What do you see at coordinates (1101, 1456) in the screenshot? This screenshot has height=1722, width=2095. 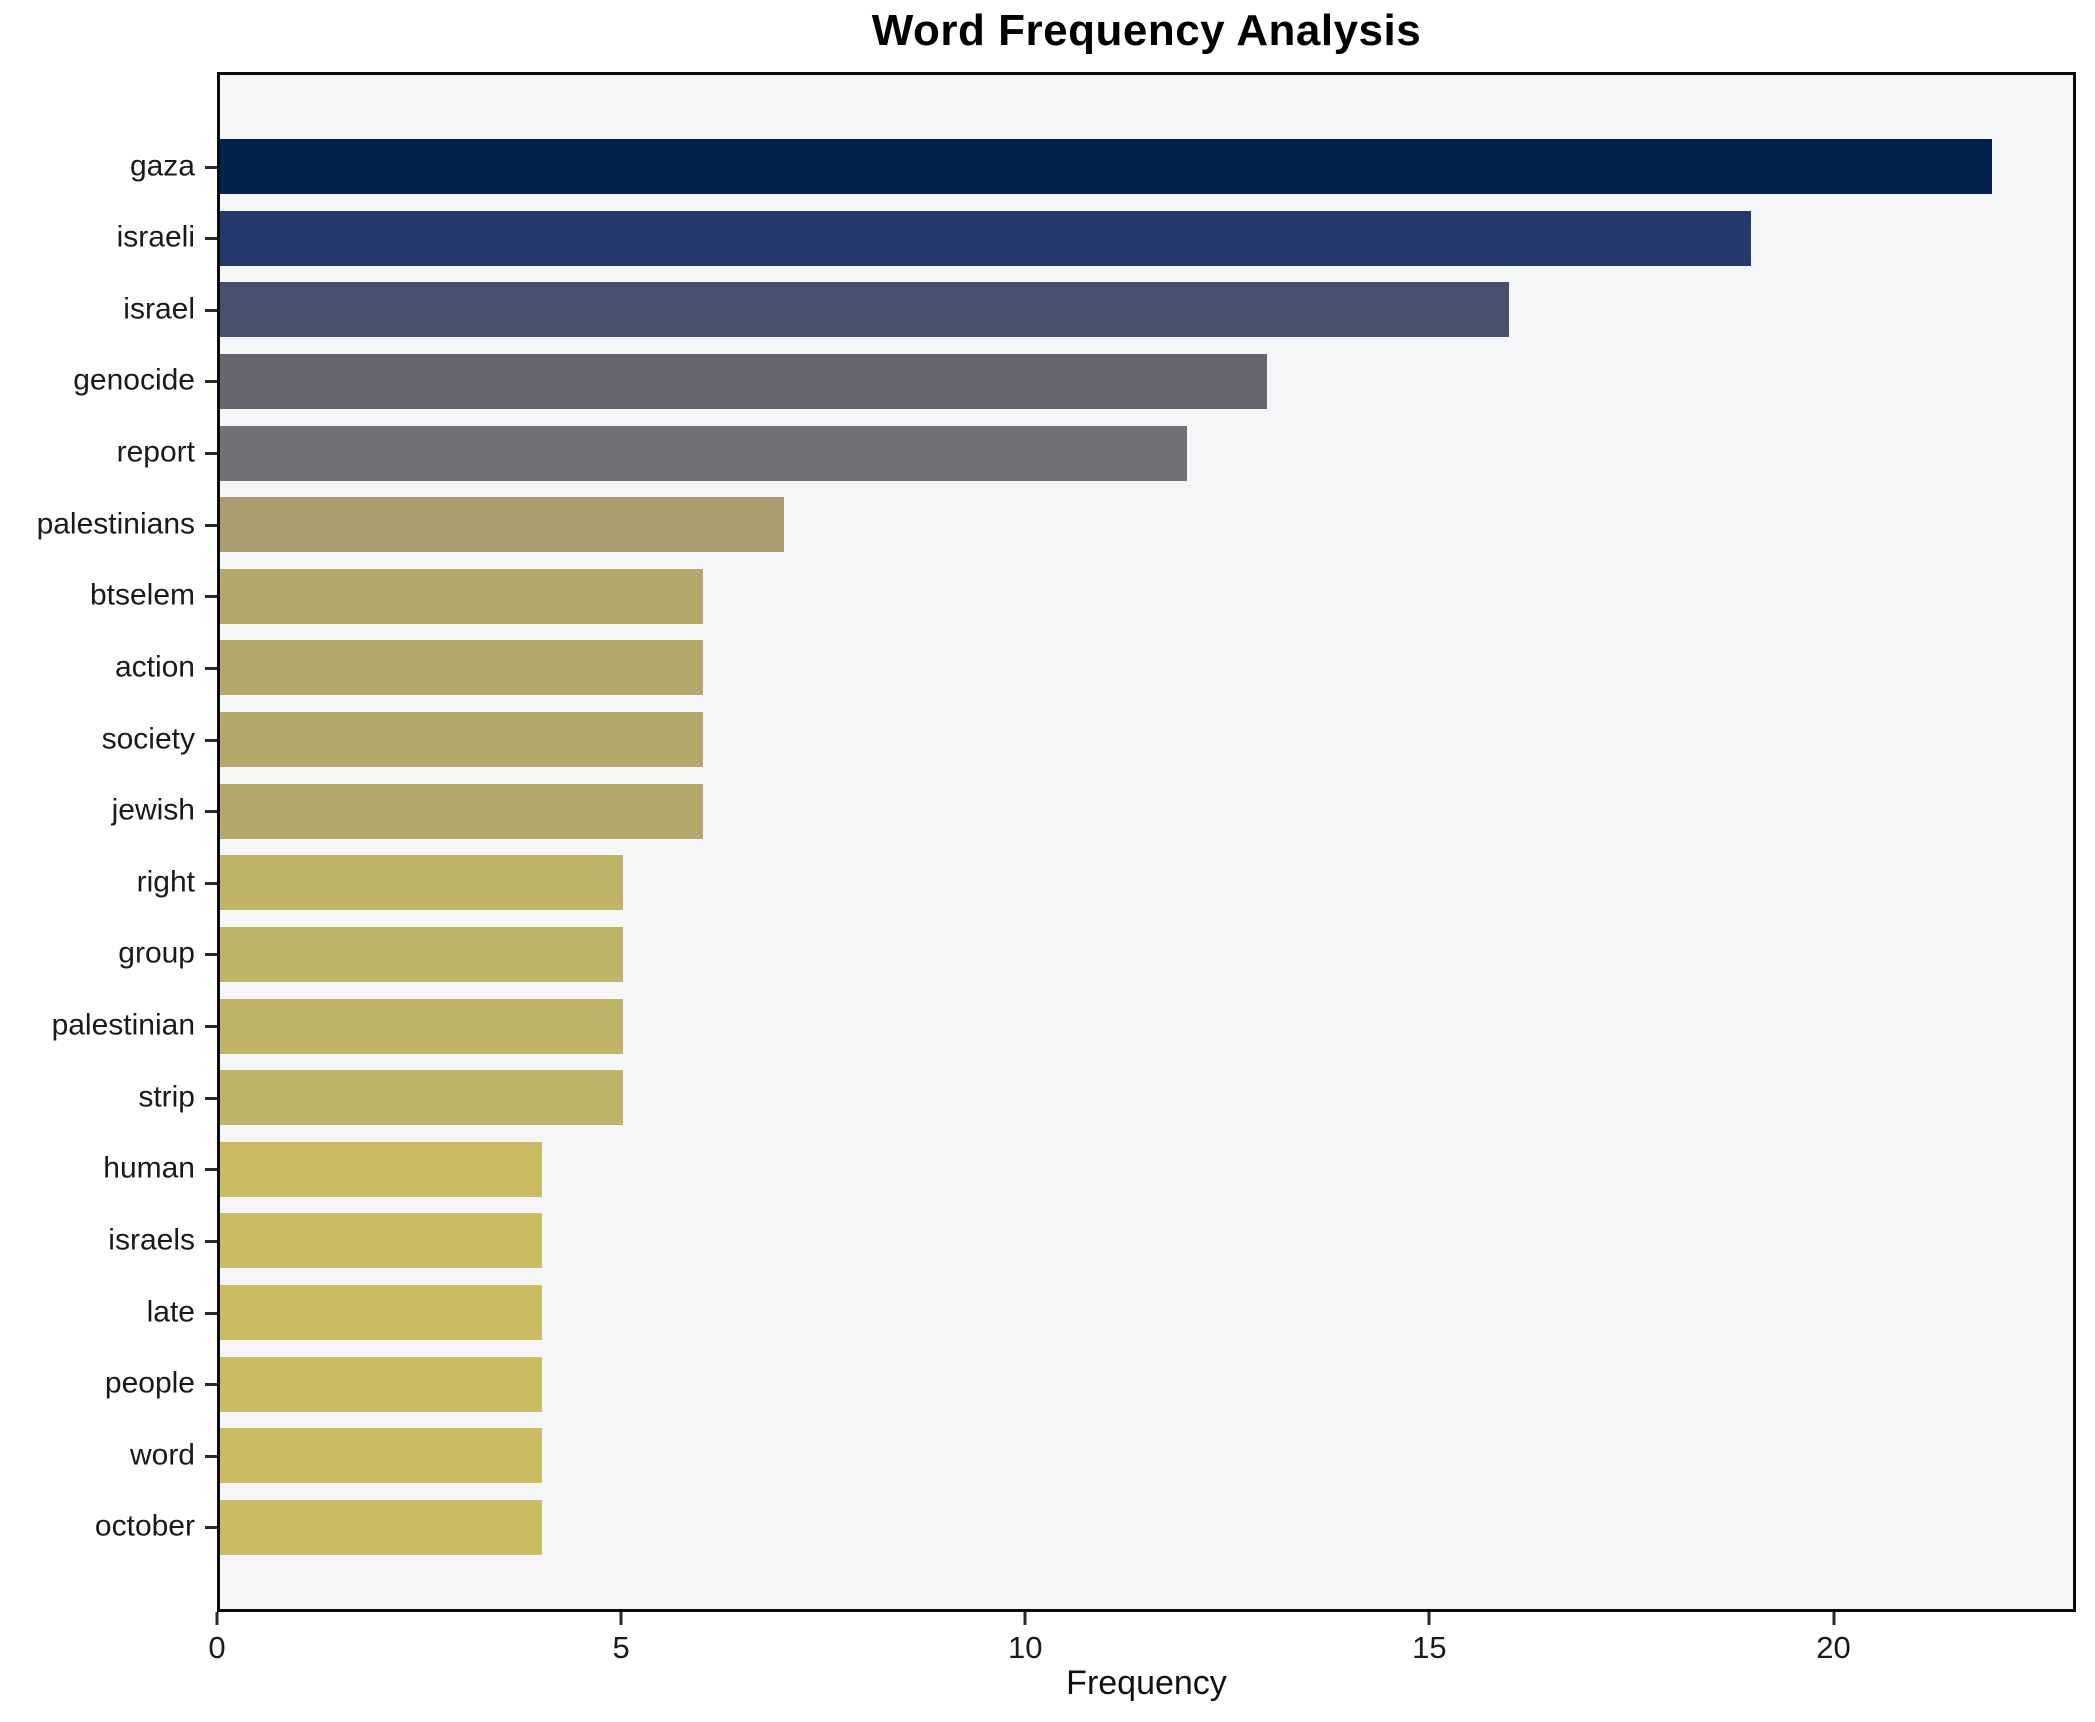 I see `bar-row: word` at bounding box center [1101, 1456].